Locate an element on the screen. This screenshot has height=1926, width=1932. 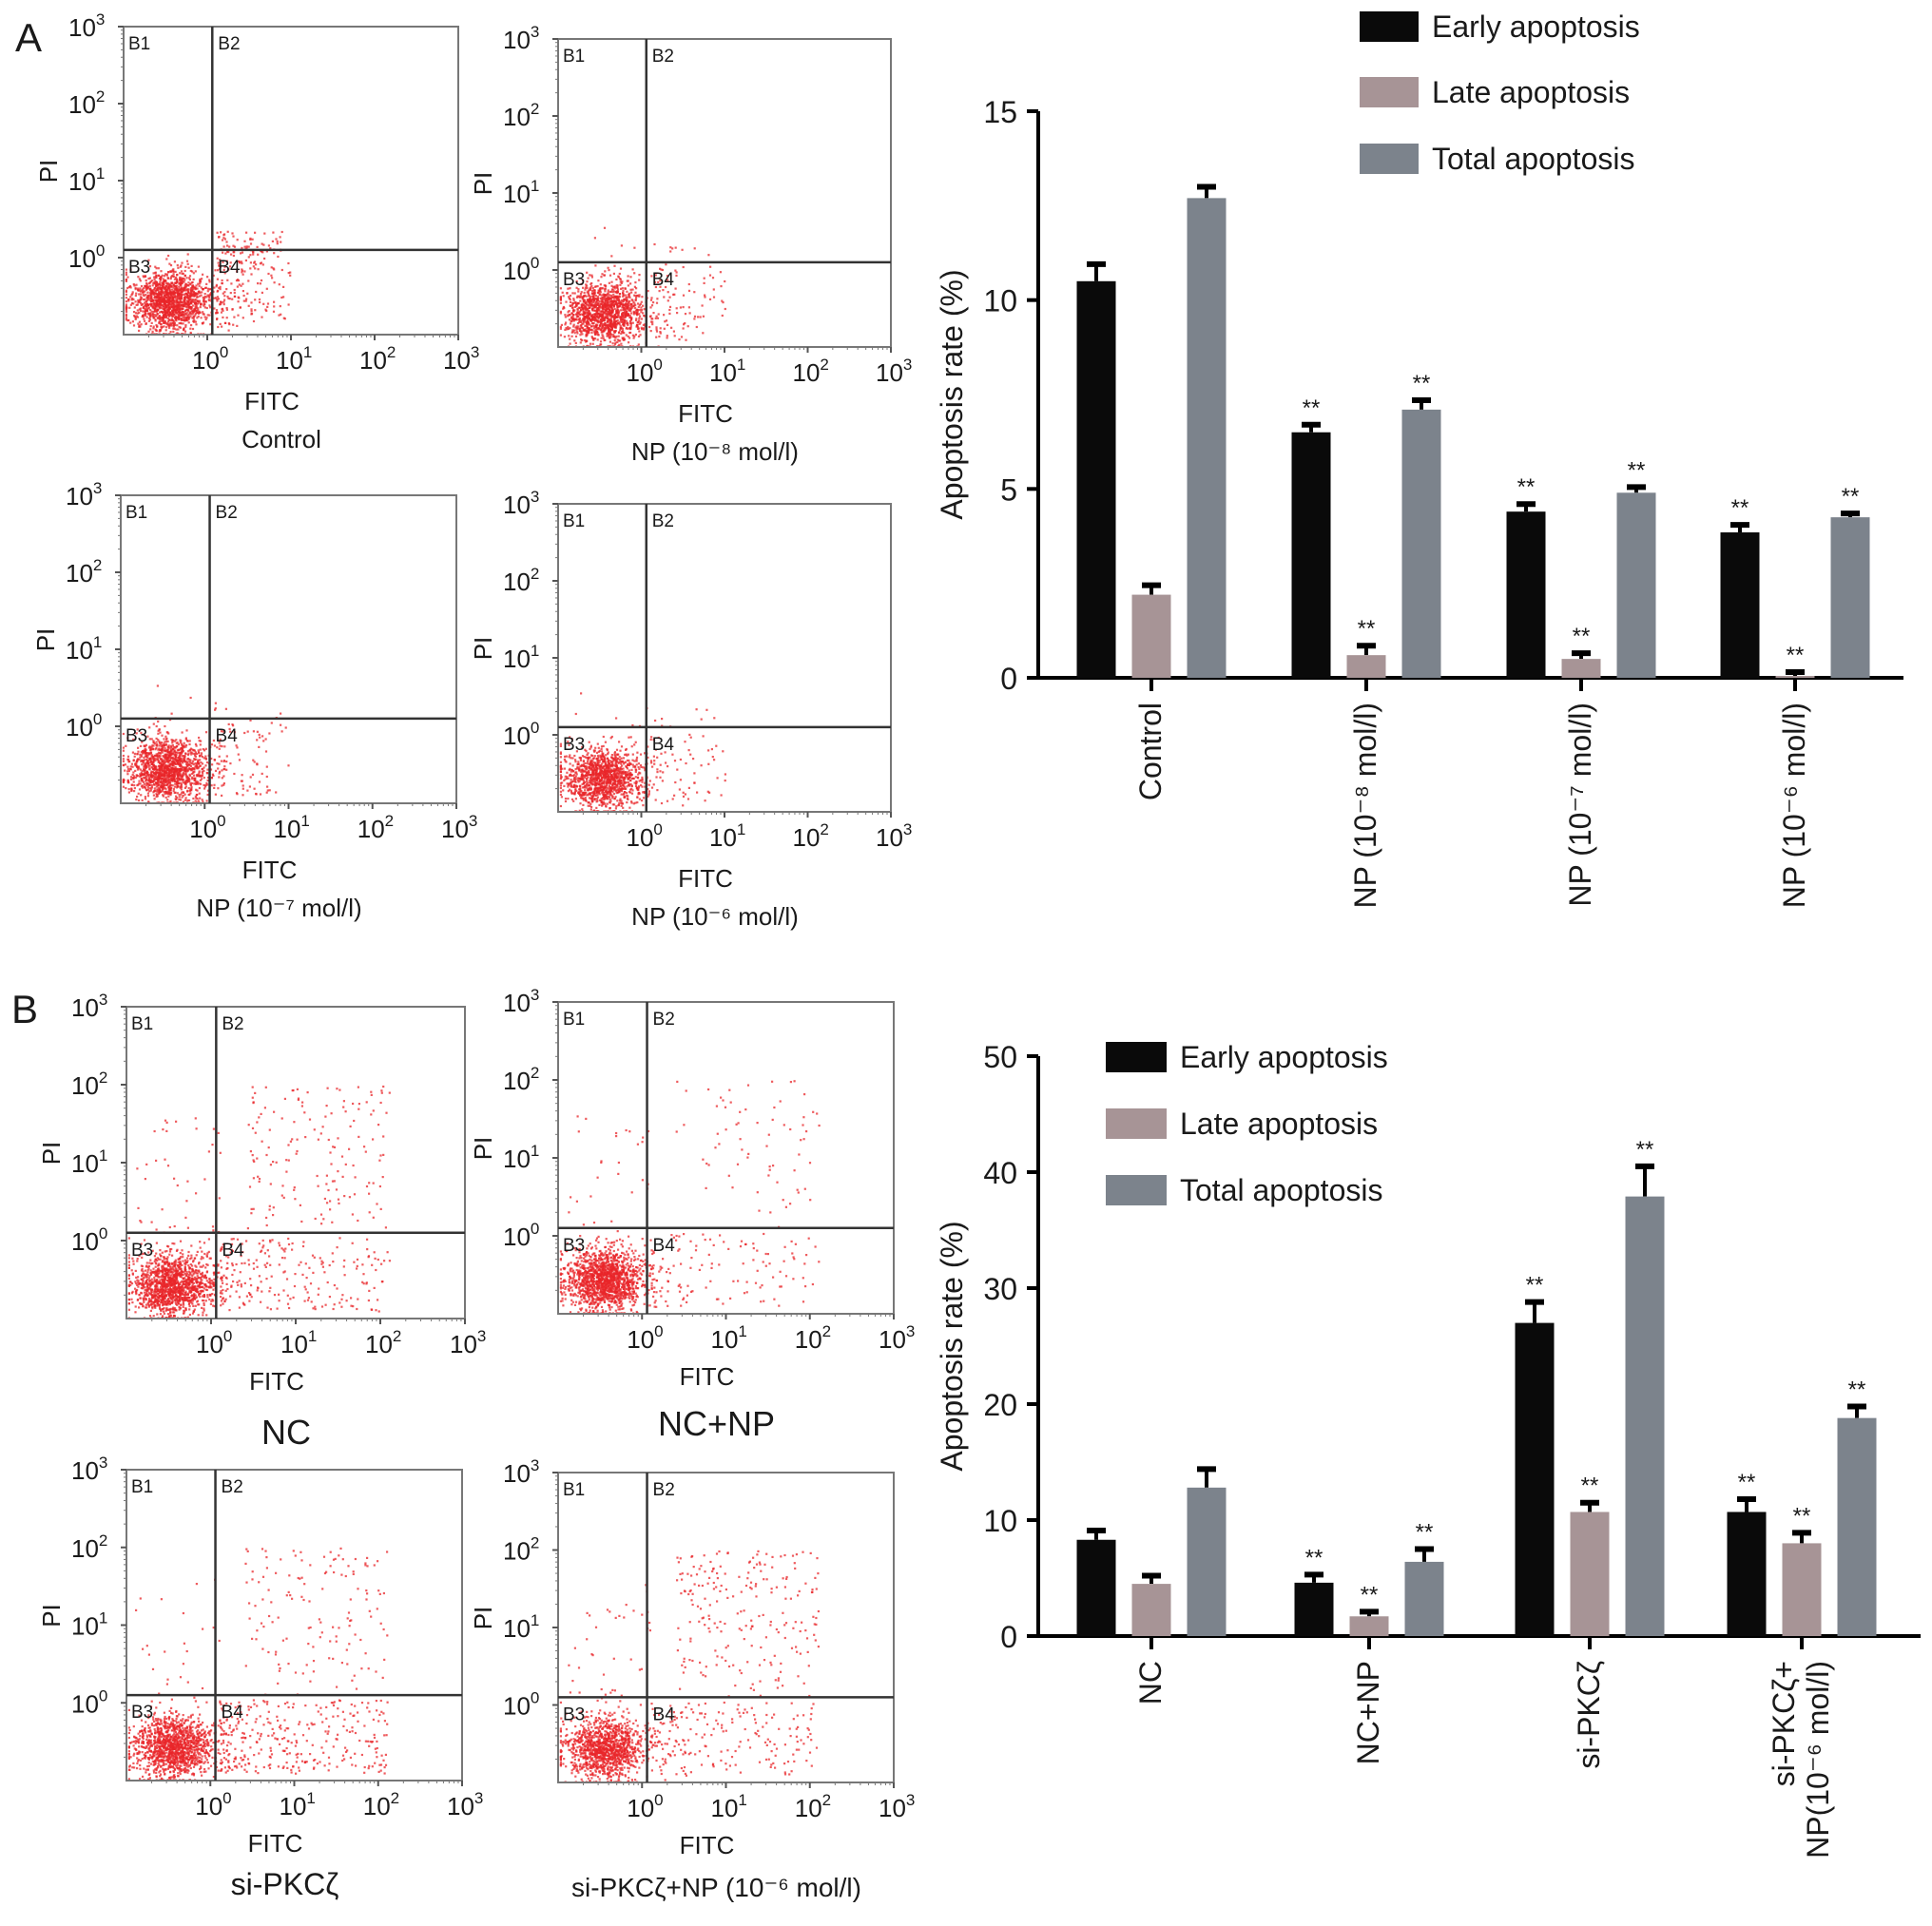
quadrant-label: B1 is located at coordinates (136, 513).